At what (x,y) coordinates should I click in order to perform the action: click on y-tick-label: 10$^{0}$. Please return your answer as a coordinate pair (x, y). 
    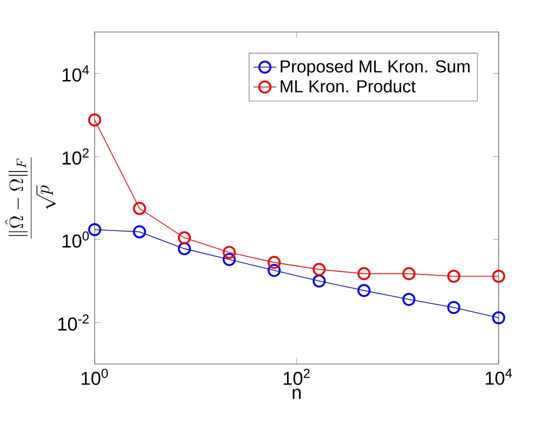
    Looking at the image, I should click on (75, 240).